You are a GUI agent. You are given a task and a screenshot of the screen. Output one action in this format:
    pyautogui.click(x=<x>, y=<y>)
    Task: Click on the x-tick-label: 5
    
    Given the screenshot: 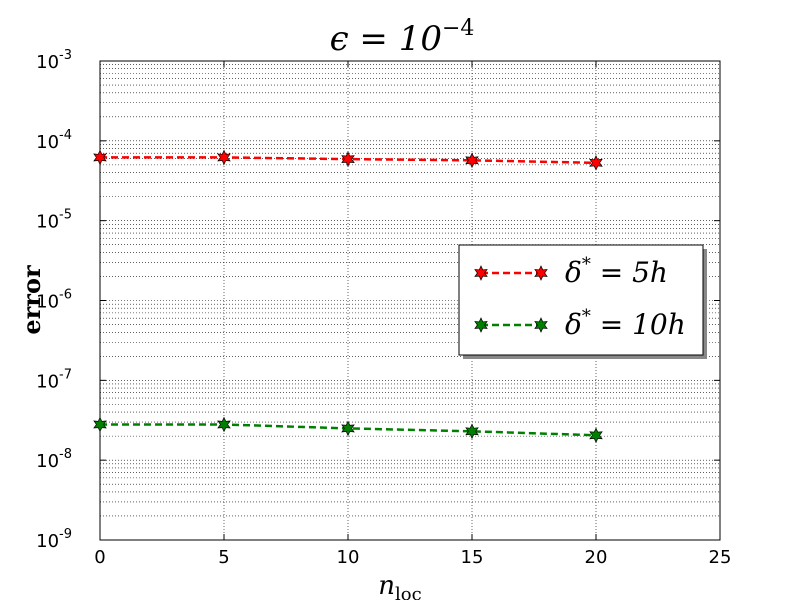 What is the action you would take?
    pyautogui.click(x=223, y=557)
    